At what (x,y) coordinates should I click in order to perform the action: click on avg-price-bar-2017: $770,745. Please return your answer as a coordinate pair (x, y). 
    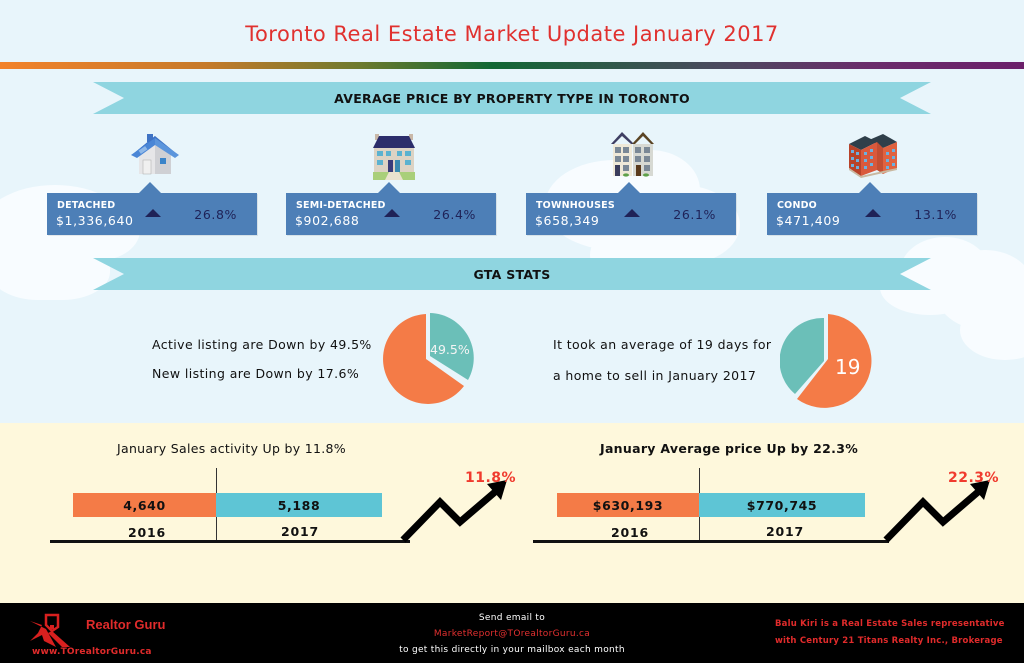
    Looking at the image, I should click on (782, 505).